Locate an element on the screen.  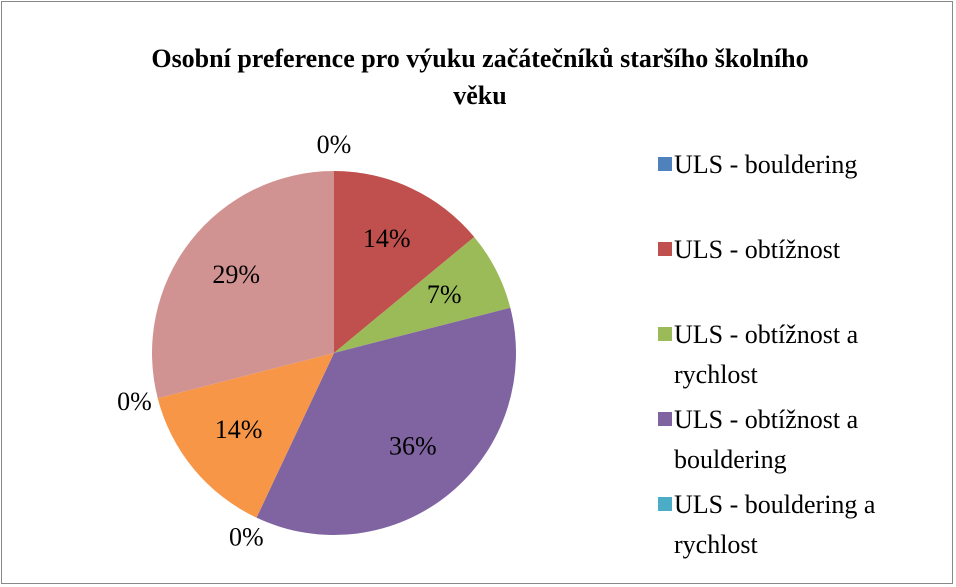
legend-label: ULS - obtížnost is located at coordinates (757, 249).